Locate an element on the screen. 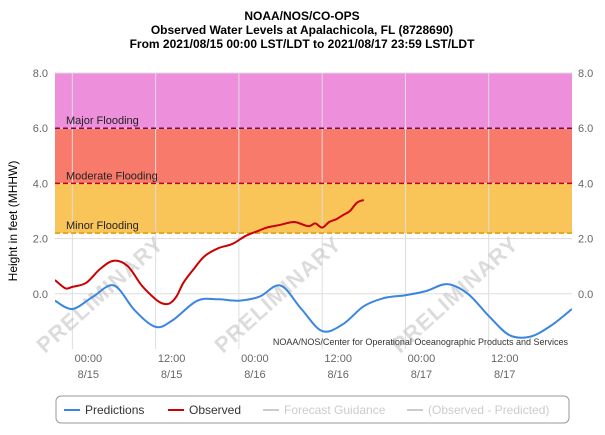  y-tick-label-right-1: 6.0 is located at coordinates (585, 129).